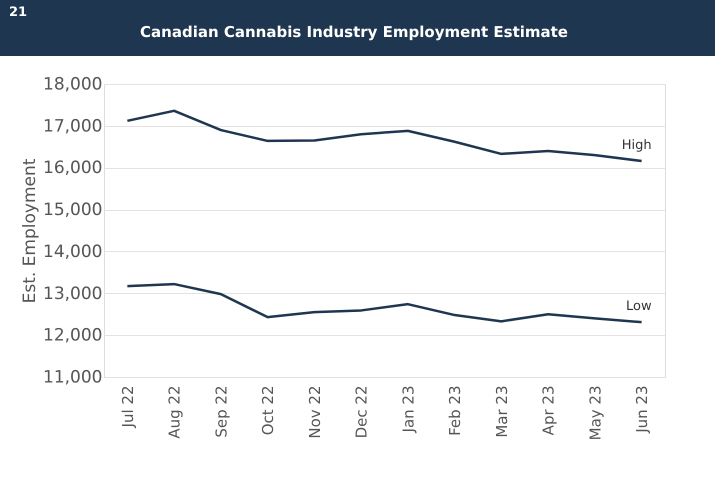 This screenshot has height=486, width=715. What do you see at coordinates (72, 252) in the screenshot?
I see `y-tick-label: 14,000` at bounding box center [72, 252].